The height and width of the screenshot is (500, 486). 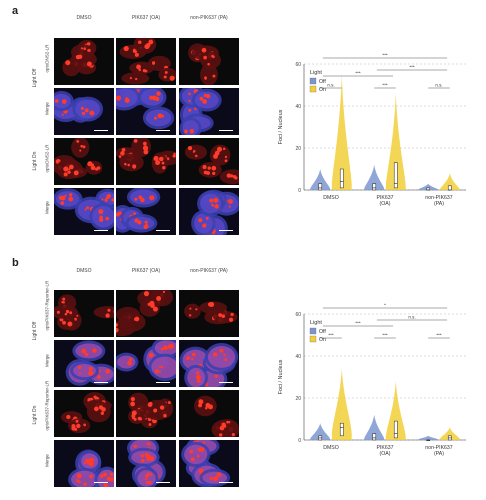 I want to click on panel-a-row-3: optoDNS2-LR, so click(x=47, y=158).